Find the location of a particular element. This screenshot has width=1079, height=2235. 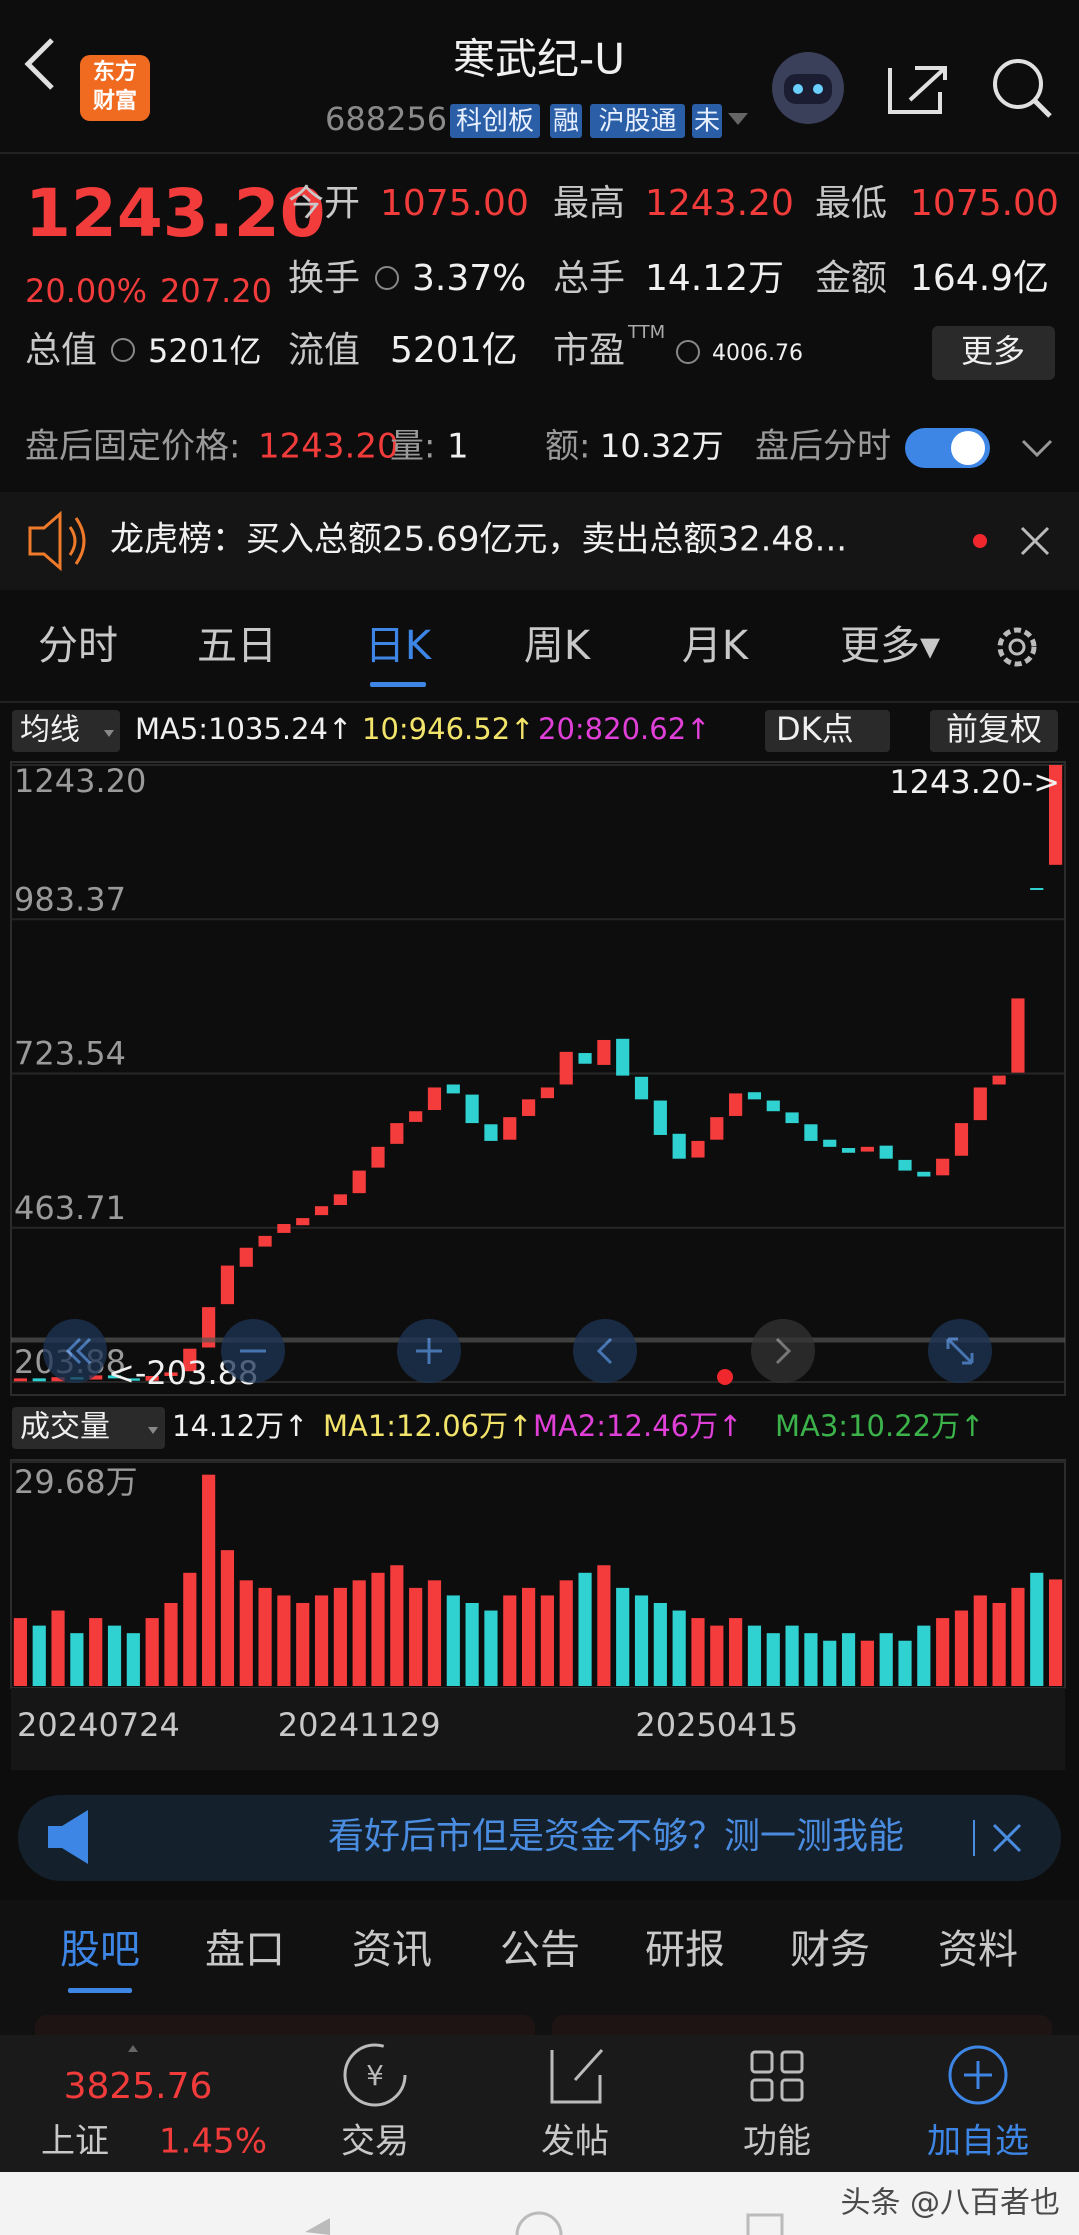

notice-bar is located at coordinates (539, 541).